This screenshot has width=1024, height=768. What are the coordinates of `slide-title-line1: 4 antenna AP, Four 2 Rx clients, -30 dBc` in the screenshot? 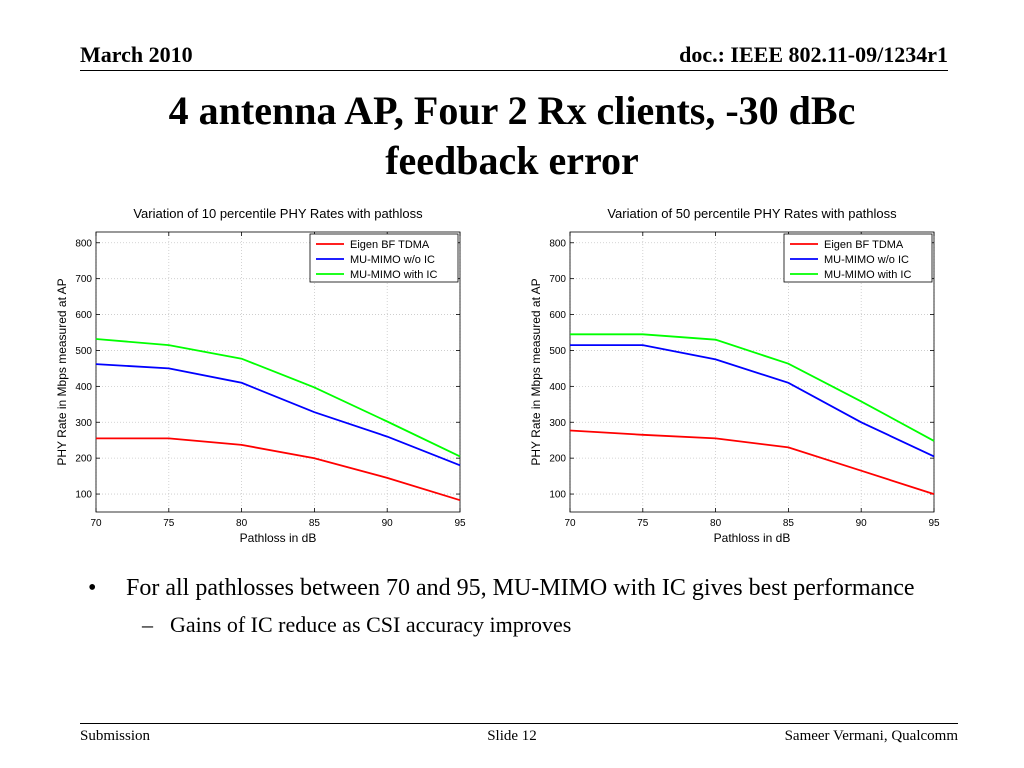 It's located at (512, 110).